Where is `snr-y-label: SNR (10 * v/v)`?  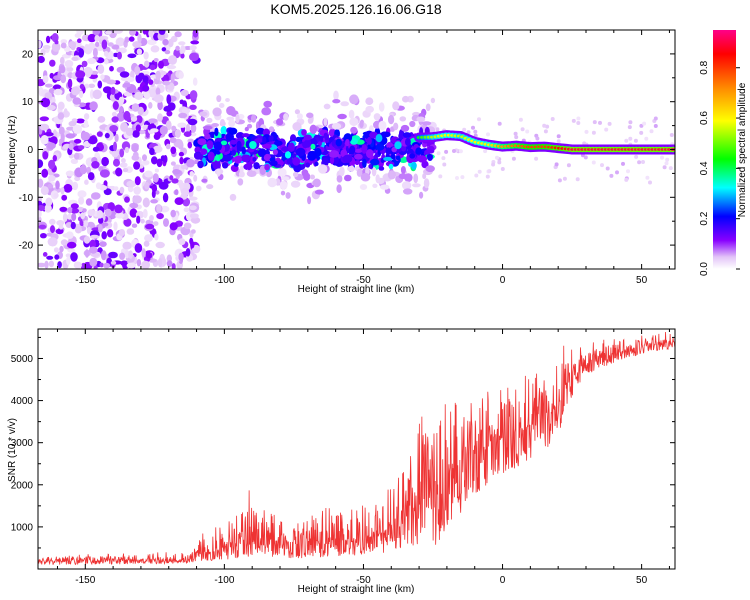 snr-y-label: SNR (10 * v/v) is located at coordinates (12, 450).